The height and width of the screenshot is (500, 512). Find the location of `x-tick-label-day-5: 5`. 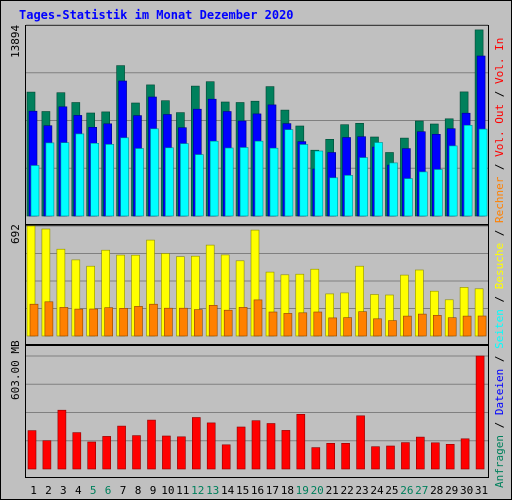

x-tick-label-day-5: 5 is located at coordinates (93, 490).